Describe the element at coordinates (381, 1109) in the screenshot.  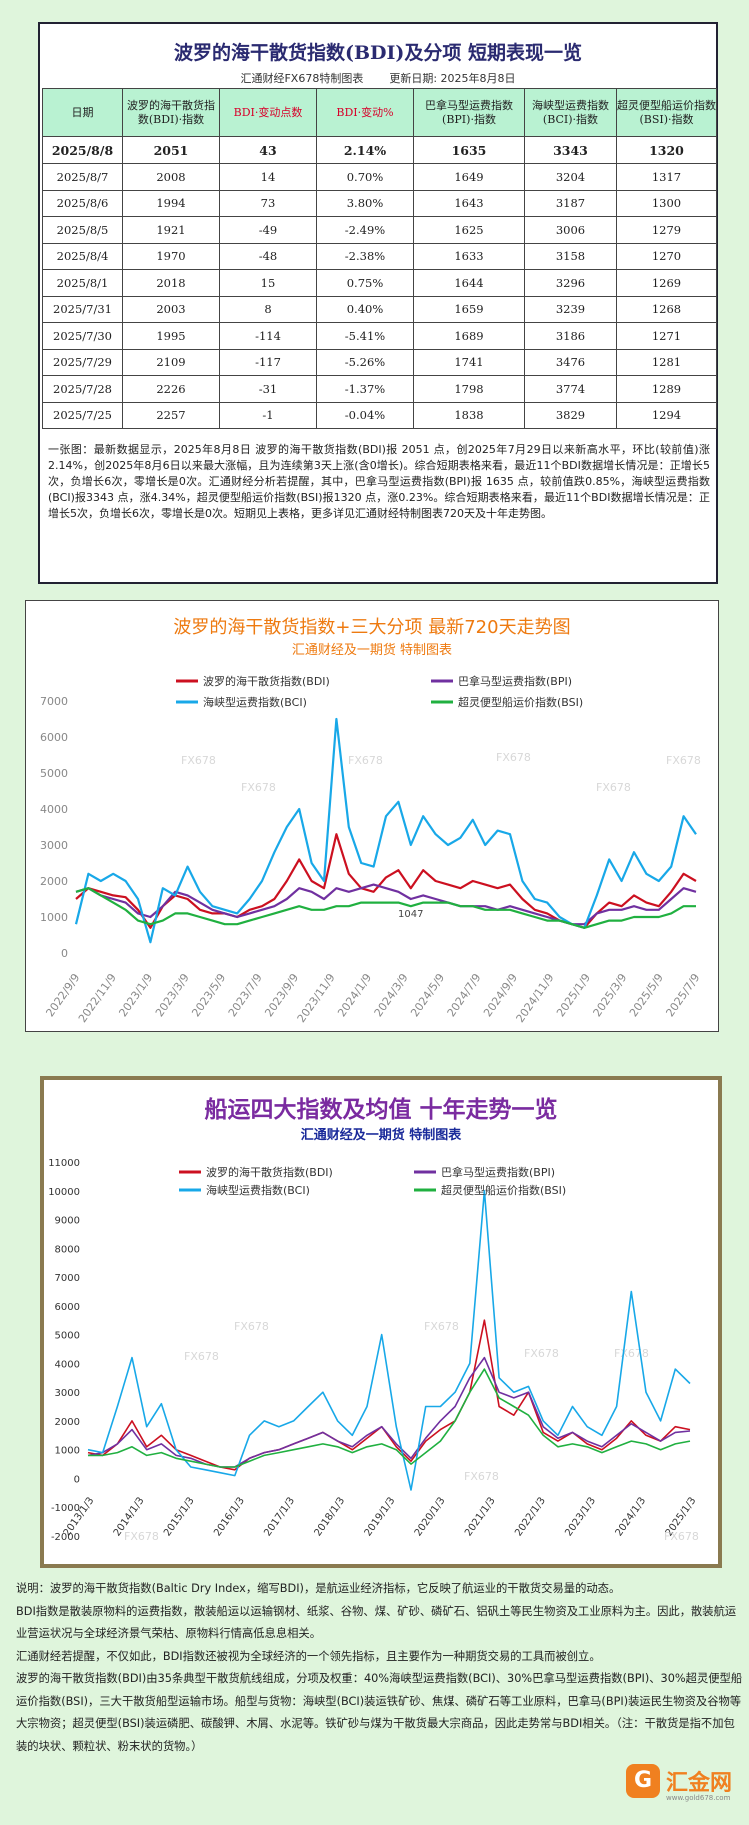
I see `chart2-title: 船运四大指数及均值 十年走势一览` at that location.